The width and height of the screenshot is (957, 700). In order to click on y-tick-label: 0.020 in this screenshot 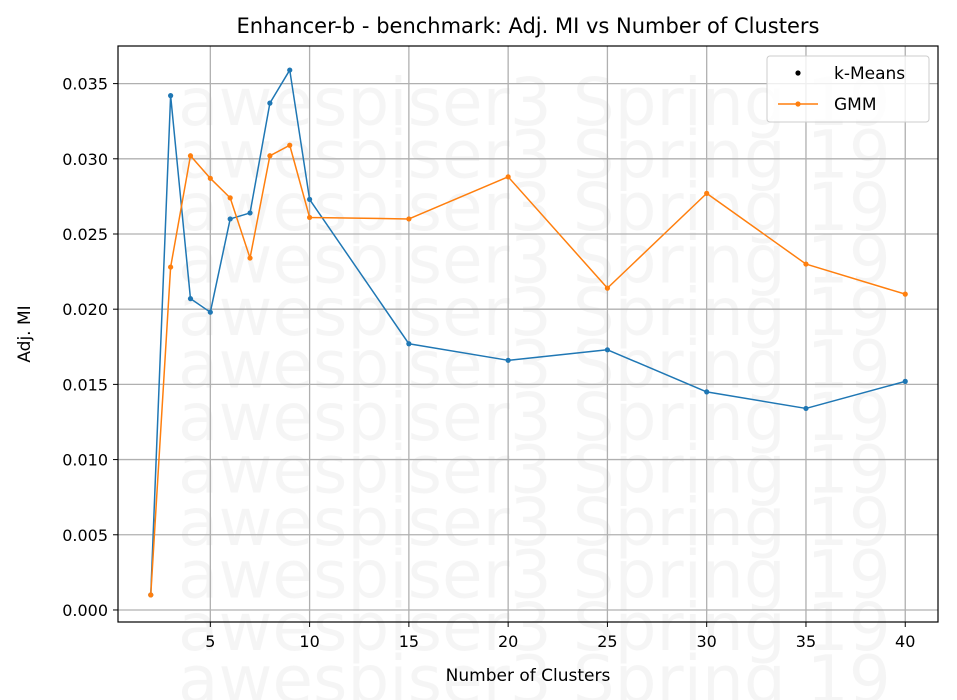, I will do `click(85, 309)`.